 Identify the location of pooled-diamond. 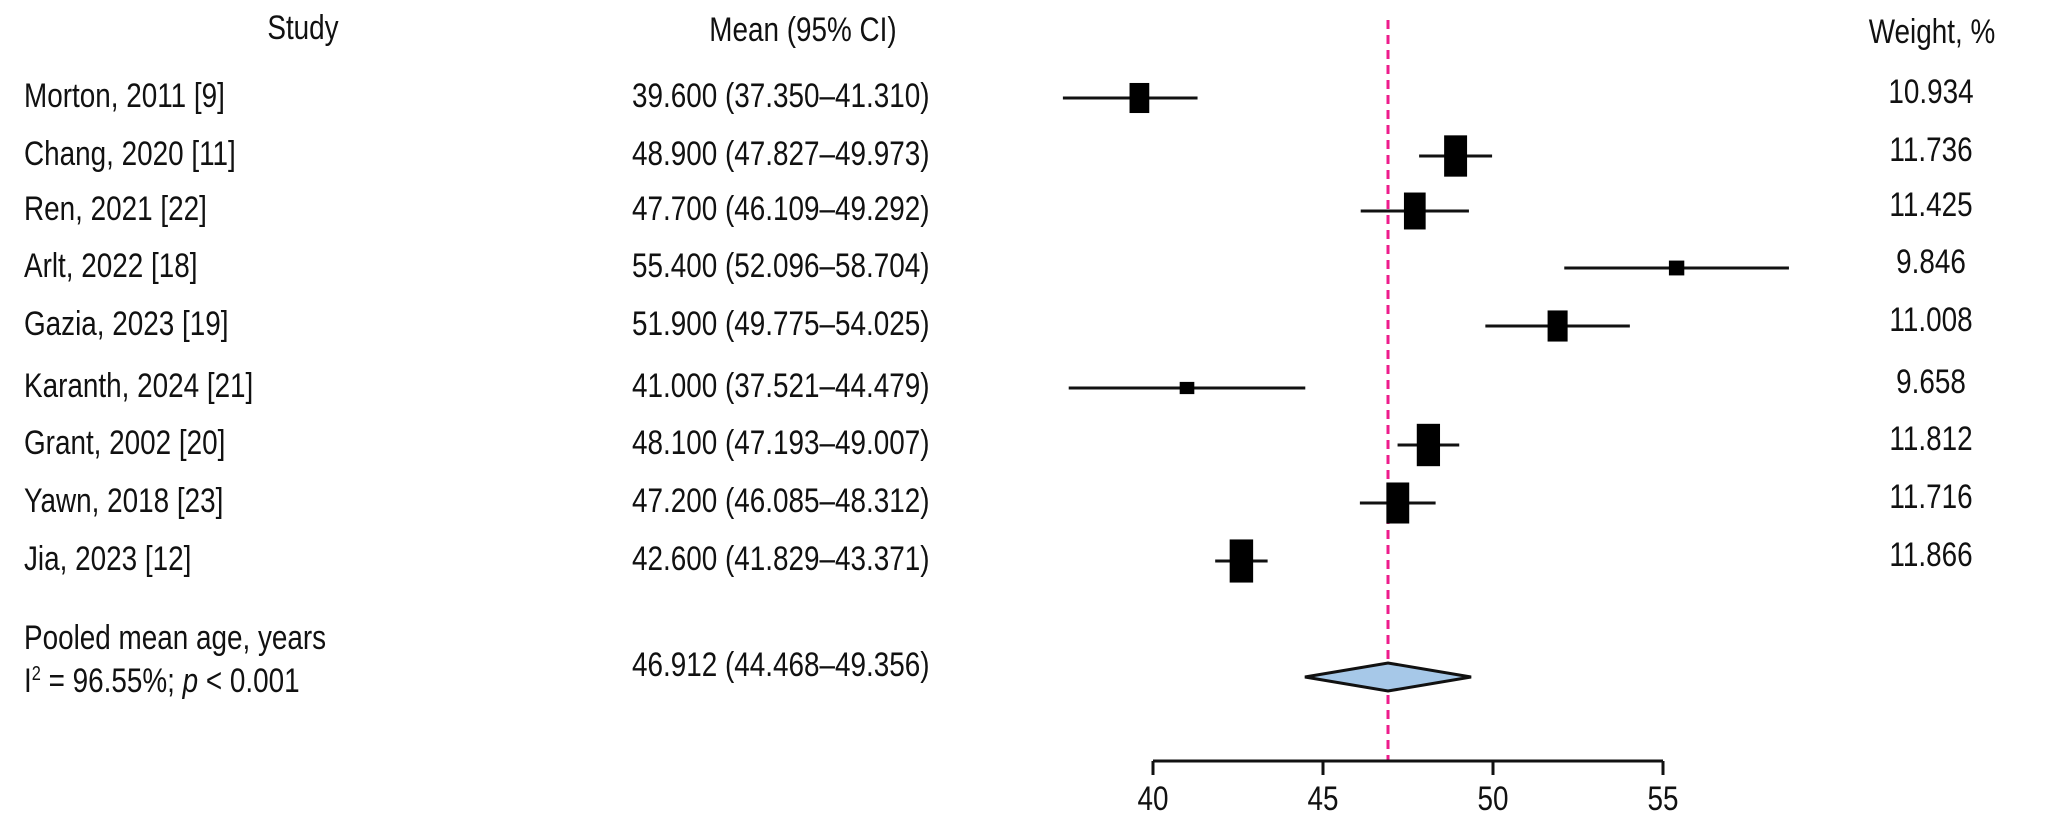
(1388, 677).